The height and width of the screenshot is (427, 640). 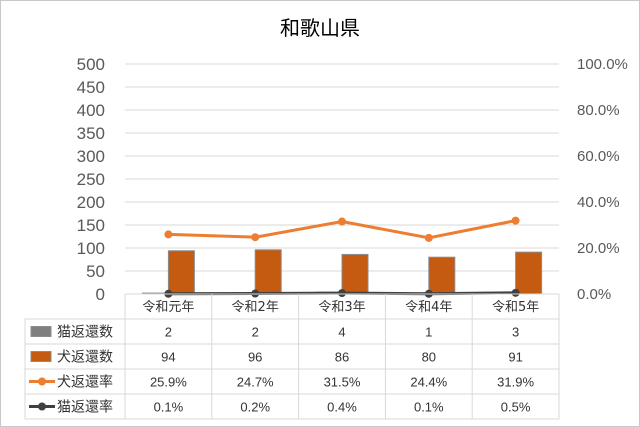 What do you see at coordinates (91, 179) in the screenshot?
I see `y-tick-label: 250` at bounding box center [91, 179].